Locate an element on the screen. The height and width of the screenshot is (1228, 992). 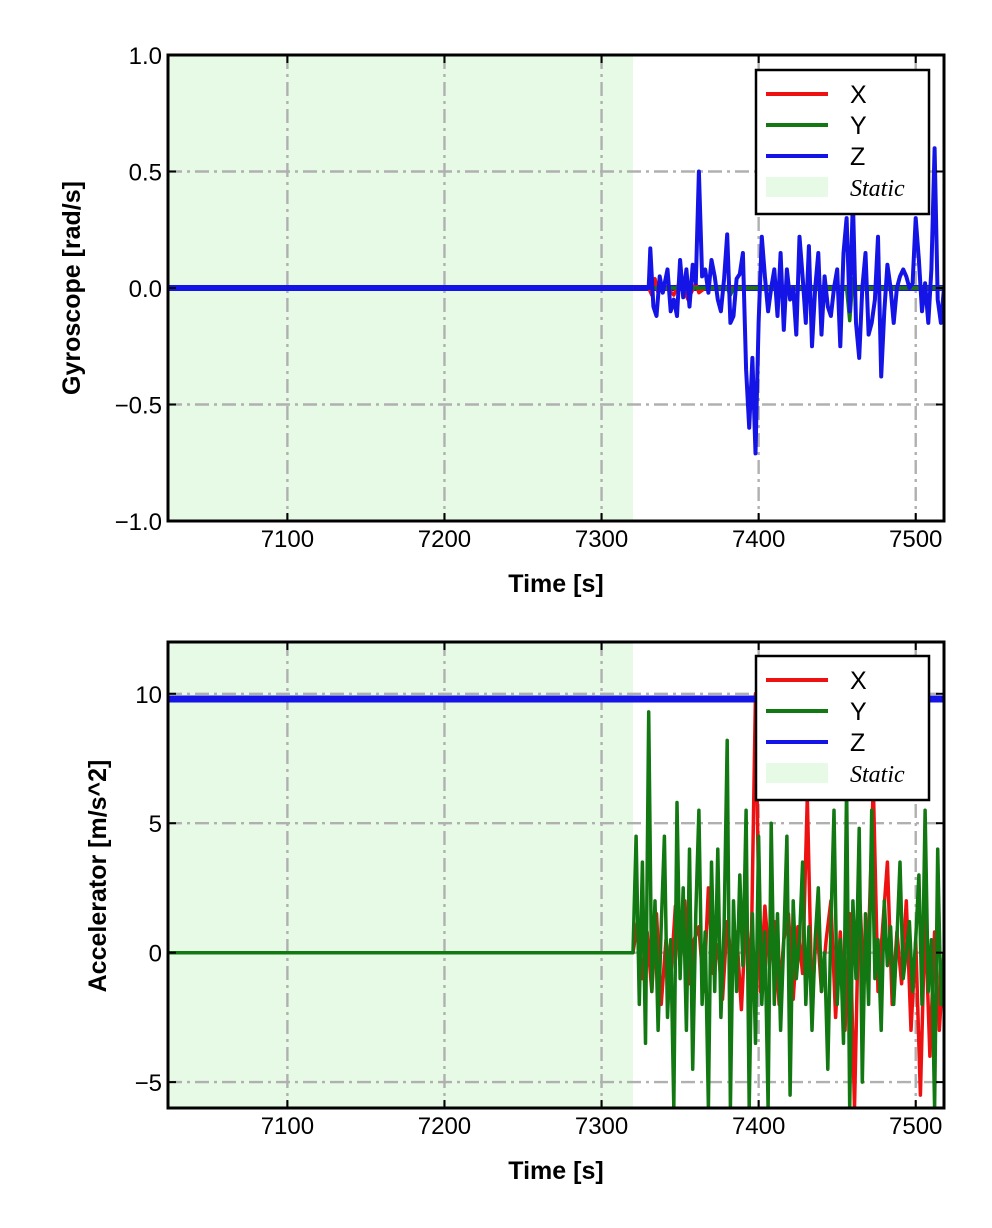
y-tick-label: 10 is located at coordinates (148, 695).